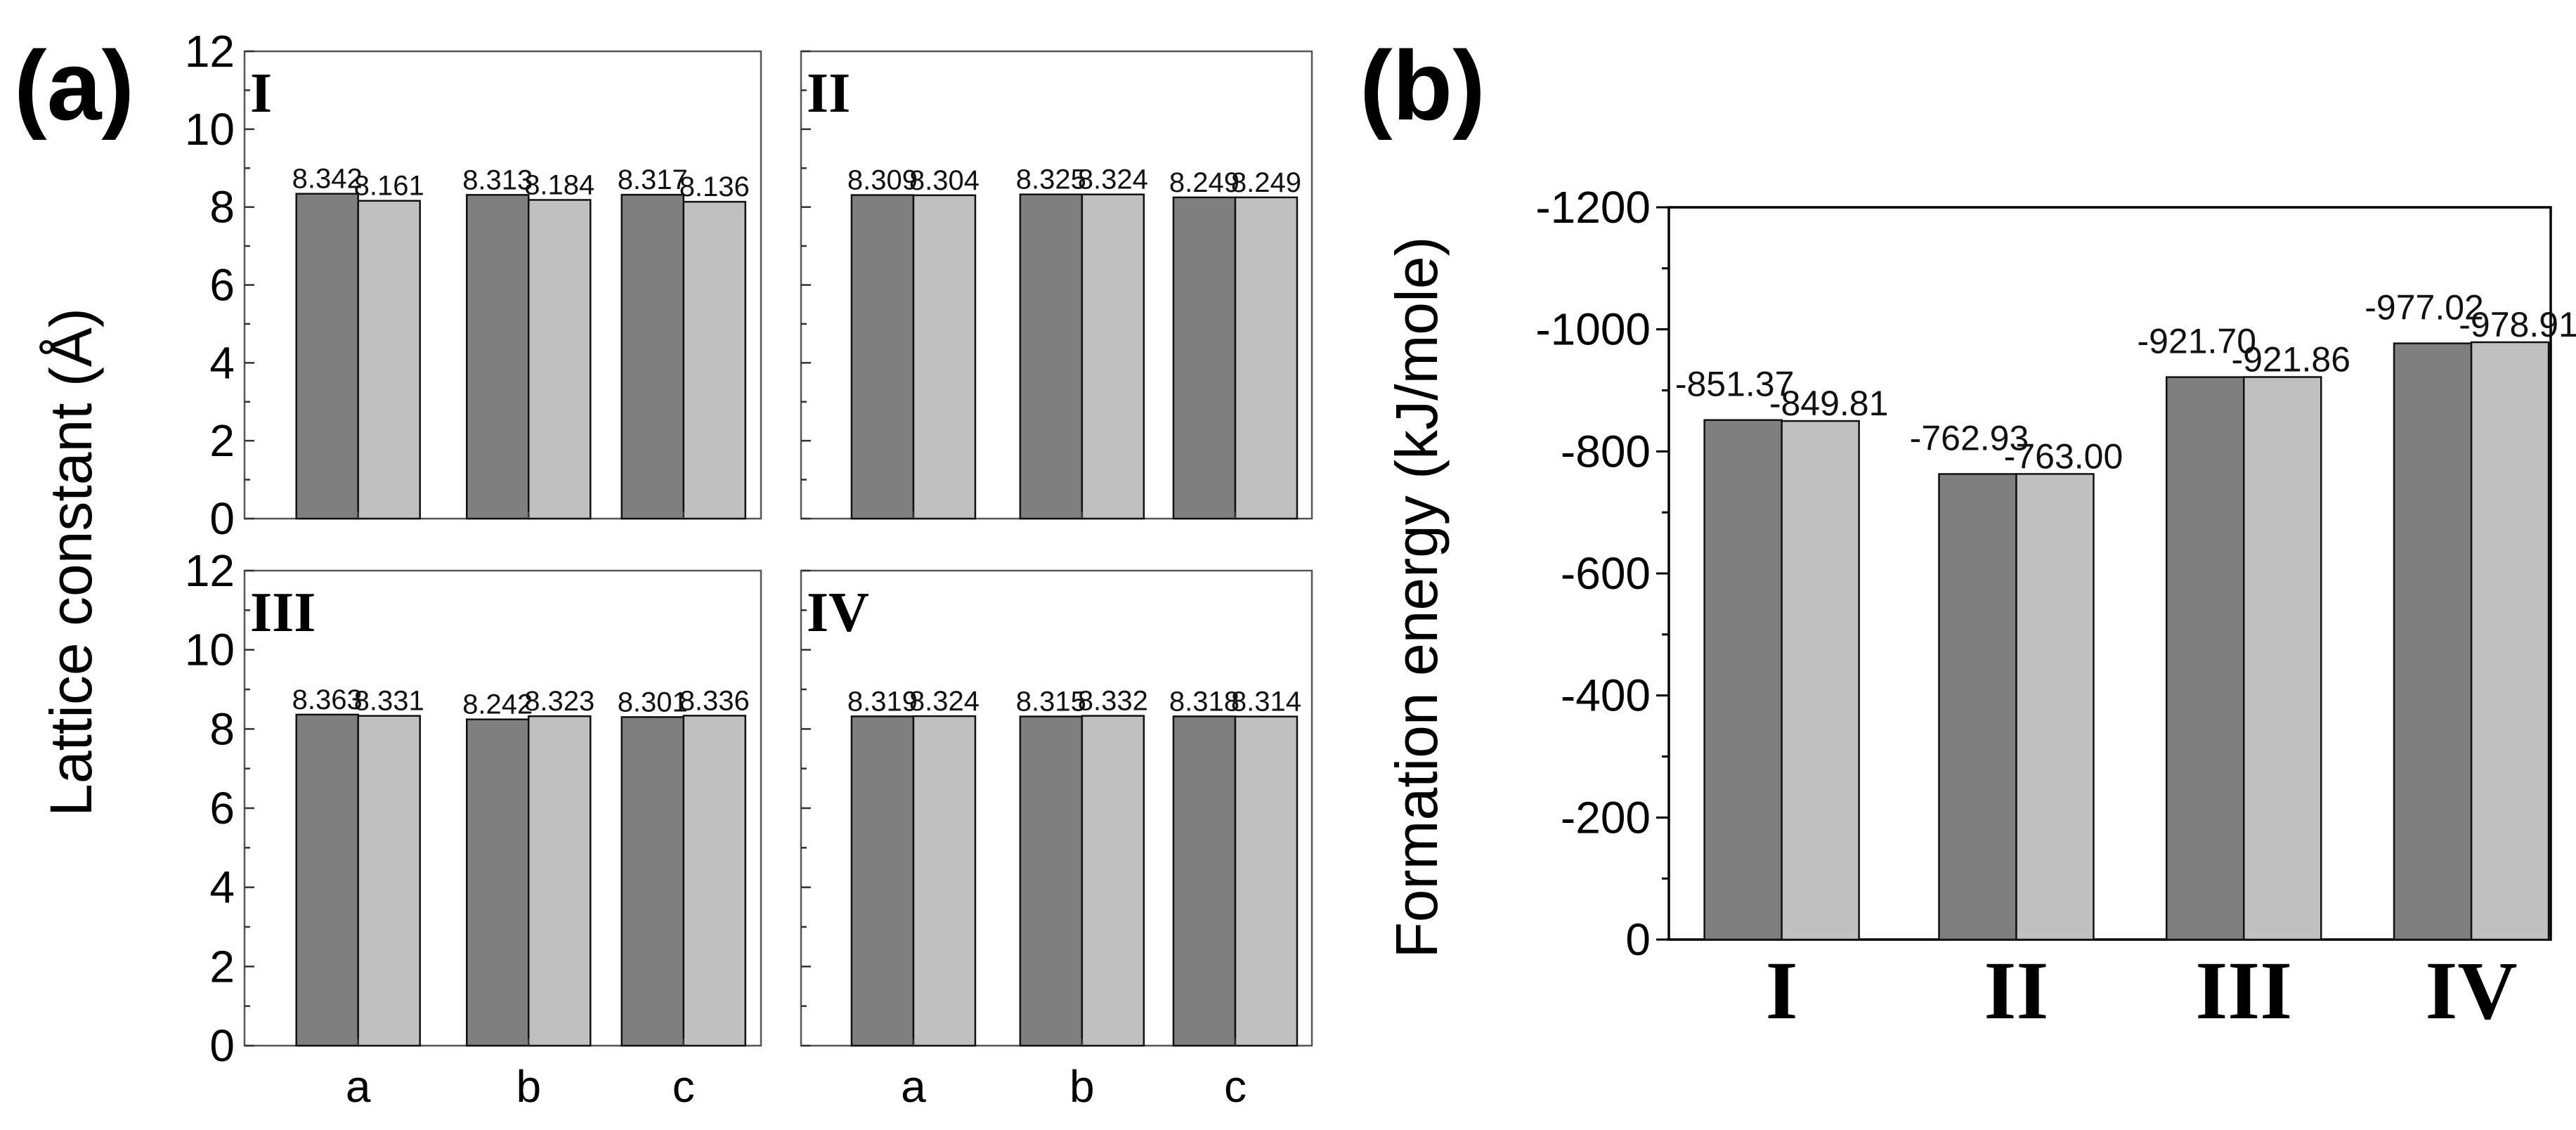 The width and height of the screenshot is (2576, 1130). I want to click on data-label: 8.313, so click(497, 180).